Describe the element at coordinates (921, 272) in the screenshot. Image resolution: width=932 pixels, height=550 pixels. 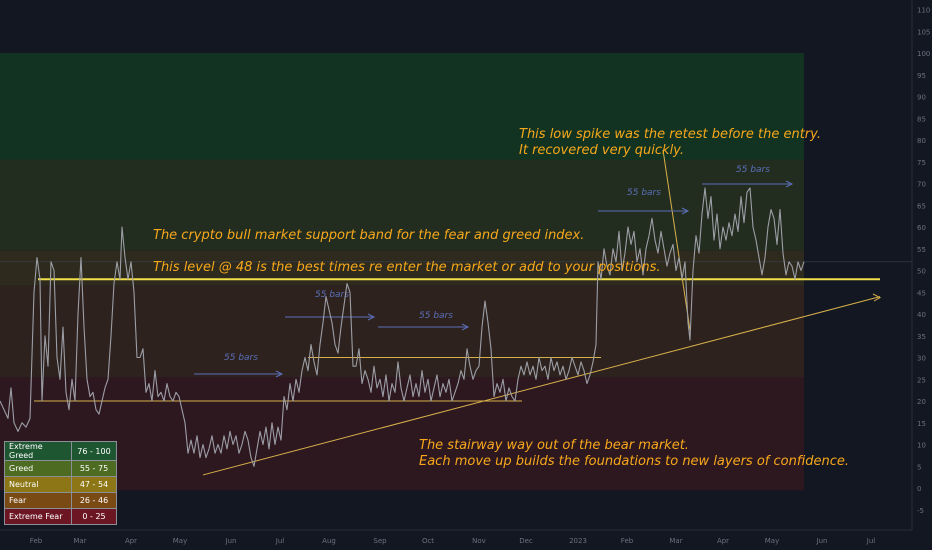
I see `y-tick-label: 50` at that location.